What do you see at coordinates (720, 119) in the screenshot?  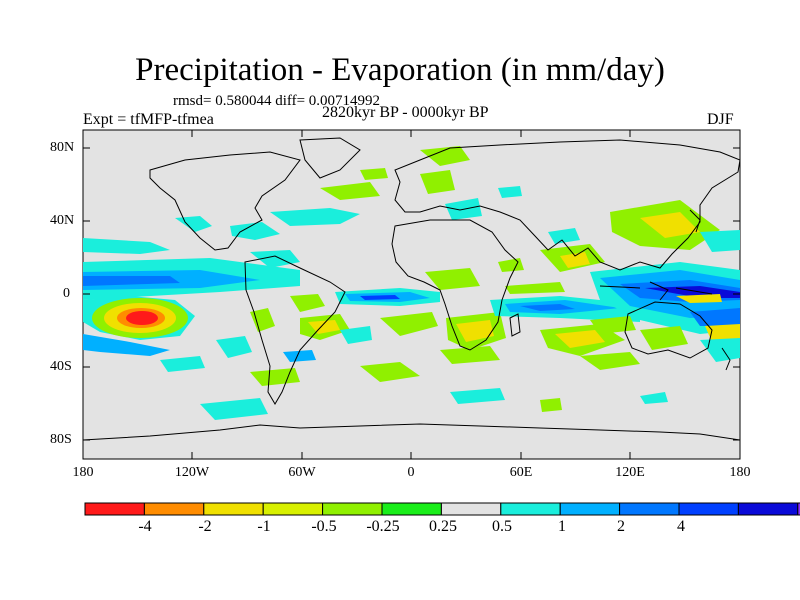 I see `season-label: DJF` at bounding box center [720, 119].